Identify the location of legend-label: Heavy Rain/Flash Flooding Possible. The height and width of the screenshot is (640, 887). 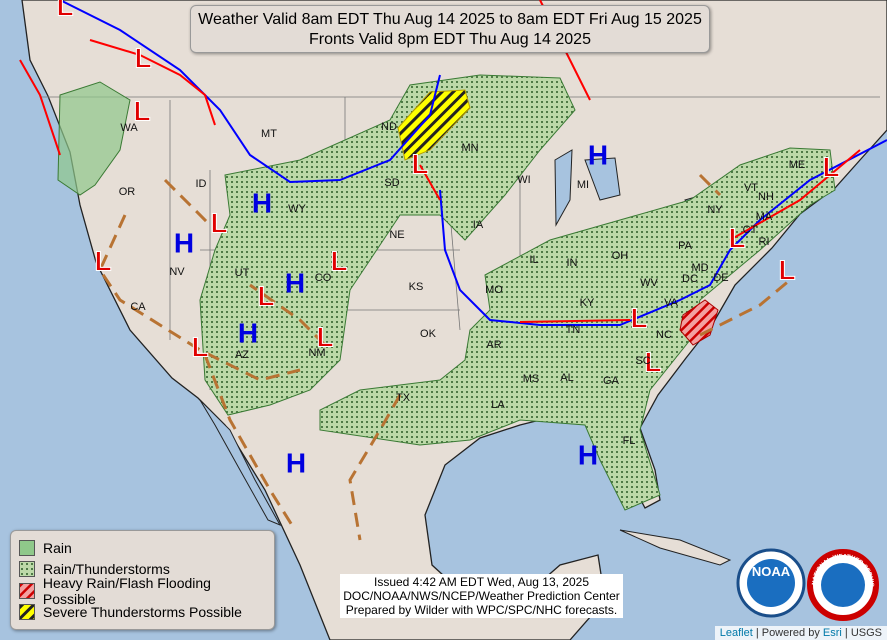
(126, 590).